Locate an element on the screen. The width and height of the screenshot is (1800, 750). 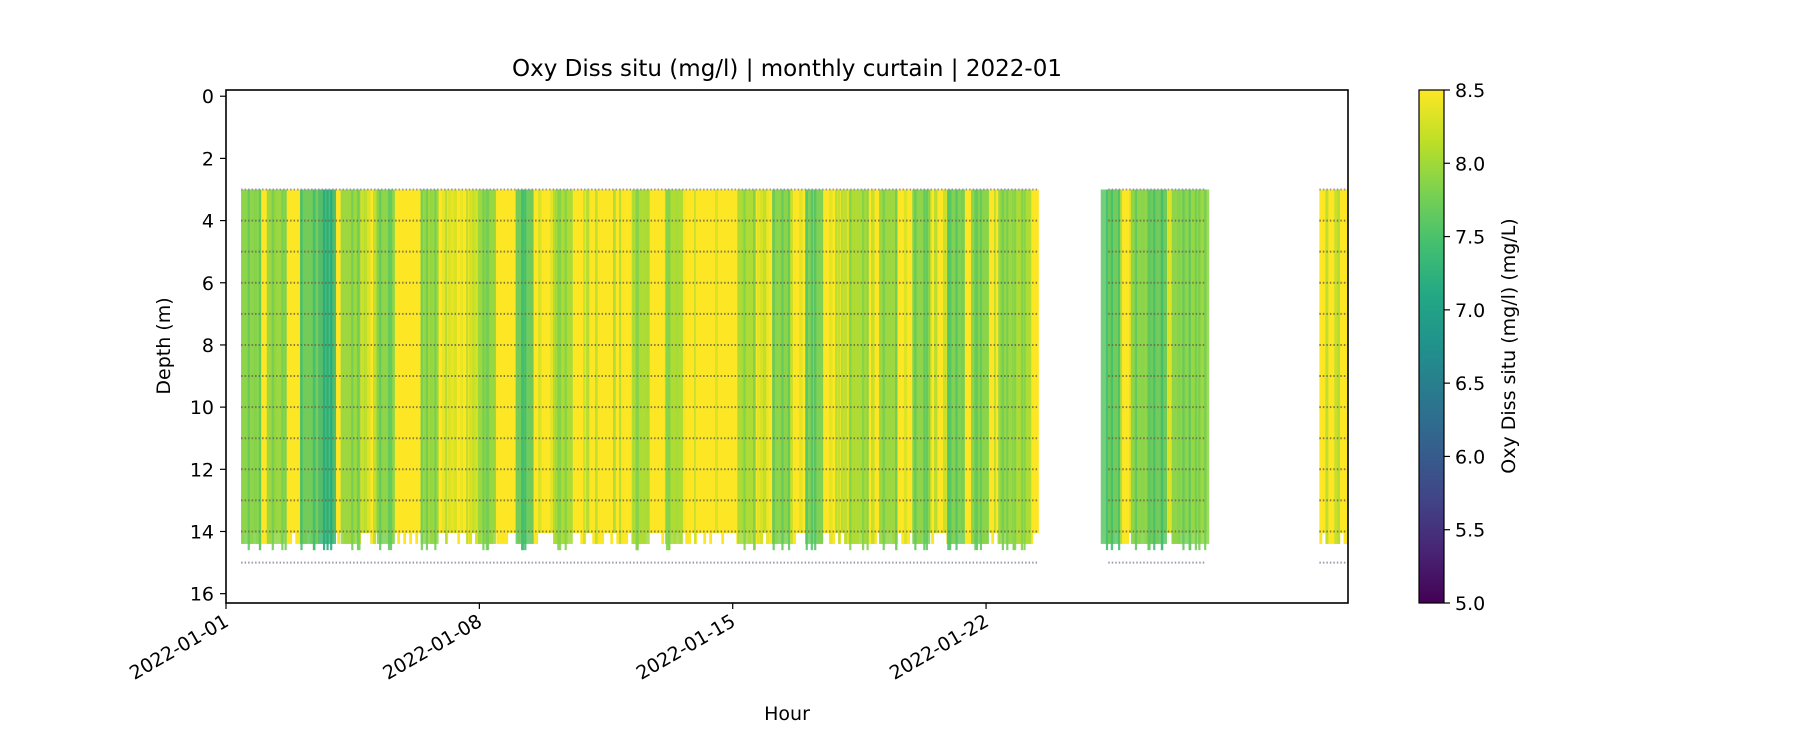
x-axis: 2022-01-01 2022-01-08 2022-01-15 2022-01-22 is located at coordinates (559, 644).